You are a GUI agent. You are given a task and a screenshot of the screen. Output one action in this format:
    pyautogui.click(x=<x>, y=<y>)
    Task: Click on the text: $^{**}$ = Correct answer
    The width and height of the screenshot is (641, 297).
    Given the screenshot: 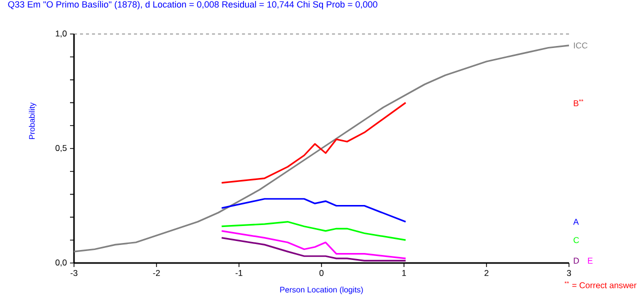 What is the action you would take?
    pyautogui.click(x=600, y=284)
    